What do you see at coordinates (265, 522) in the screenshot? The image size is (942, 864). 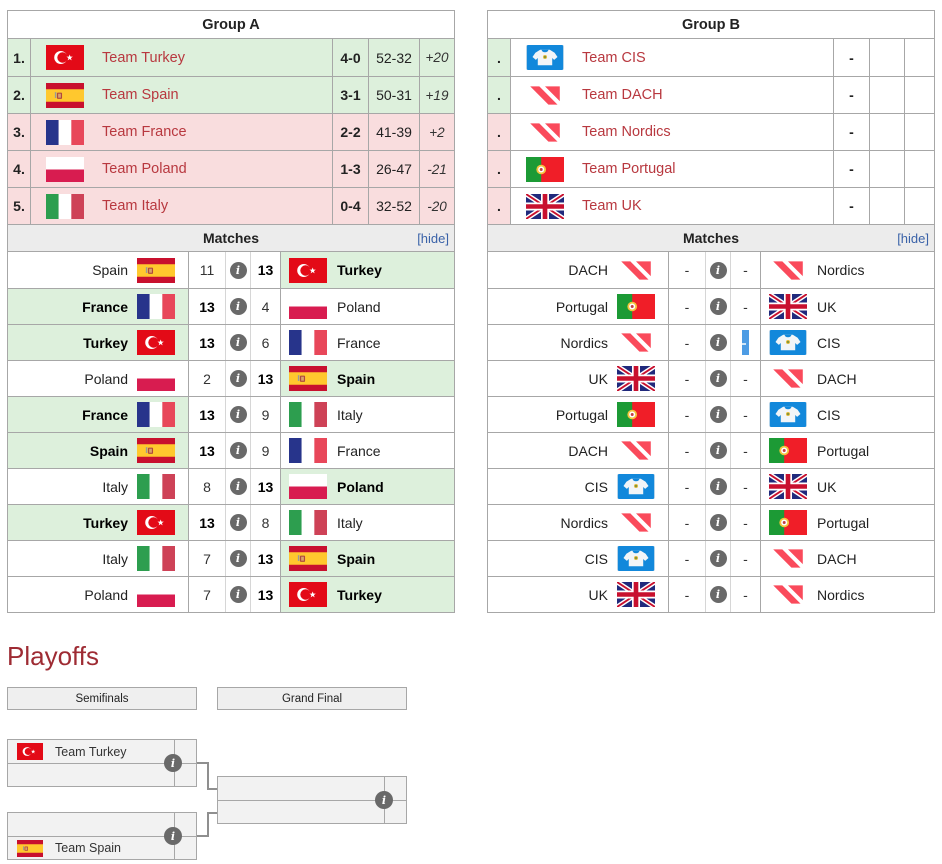 I see `match-score-right: 8` at bounding box center [265, 522].